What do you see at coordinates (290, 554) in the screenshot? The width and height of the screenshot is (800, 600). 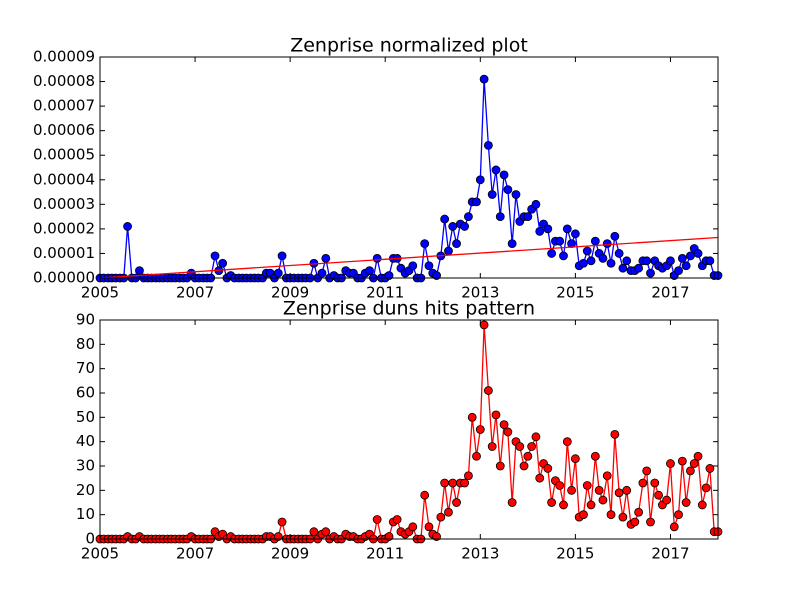 I see `x-tick-label: 2009` at bounding box center [290, 554].